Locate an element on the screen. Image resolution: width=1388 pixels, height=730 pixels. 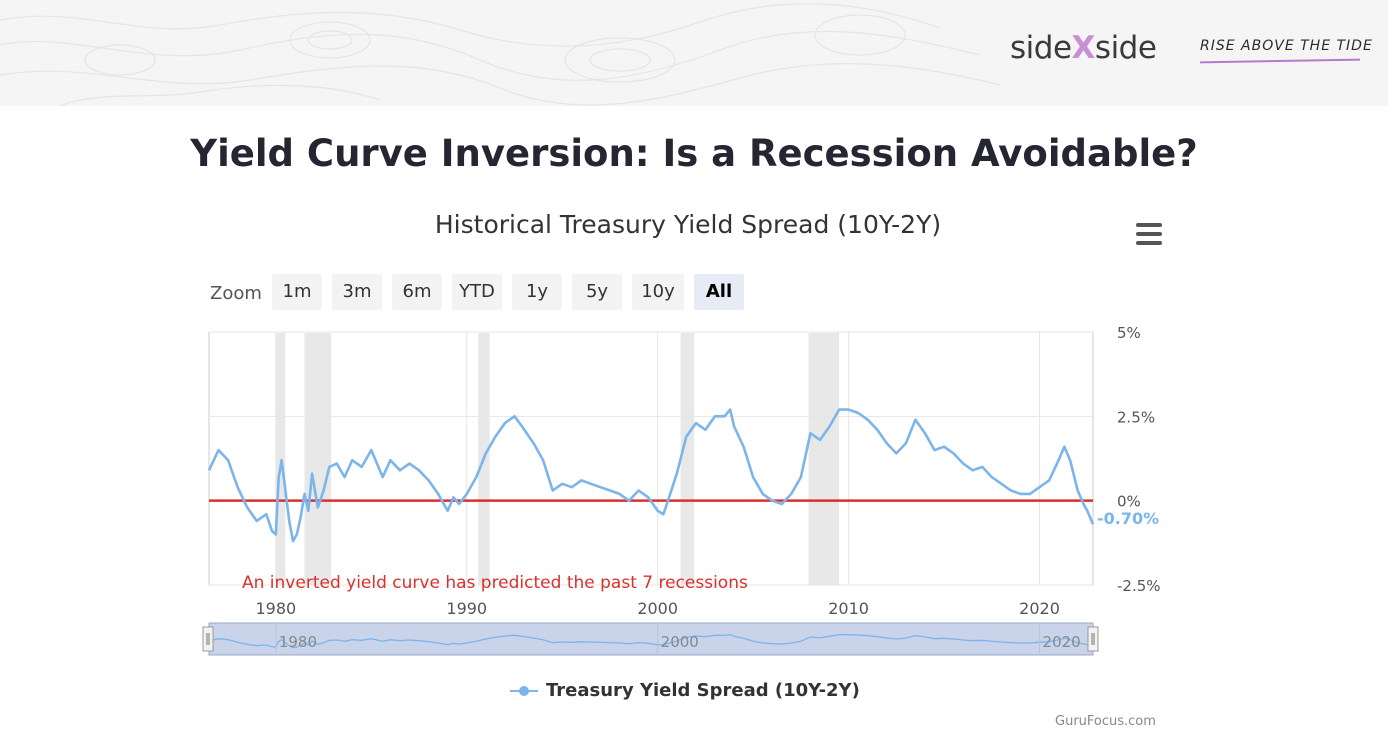
zoom-button-all: All is located at coordinates (719, 292).